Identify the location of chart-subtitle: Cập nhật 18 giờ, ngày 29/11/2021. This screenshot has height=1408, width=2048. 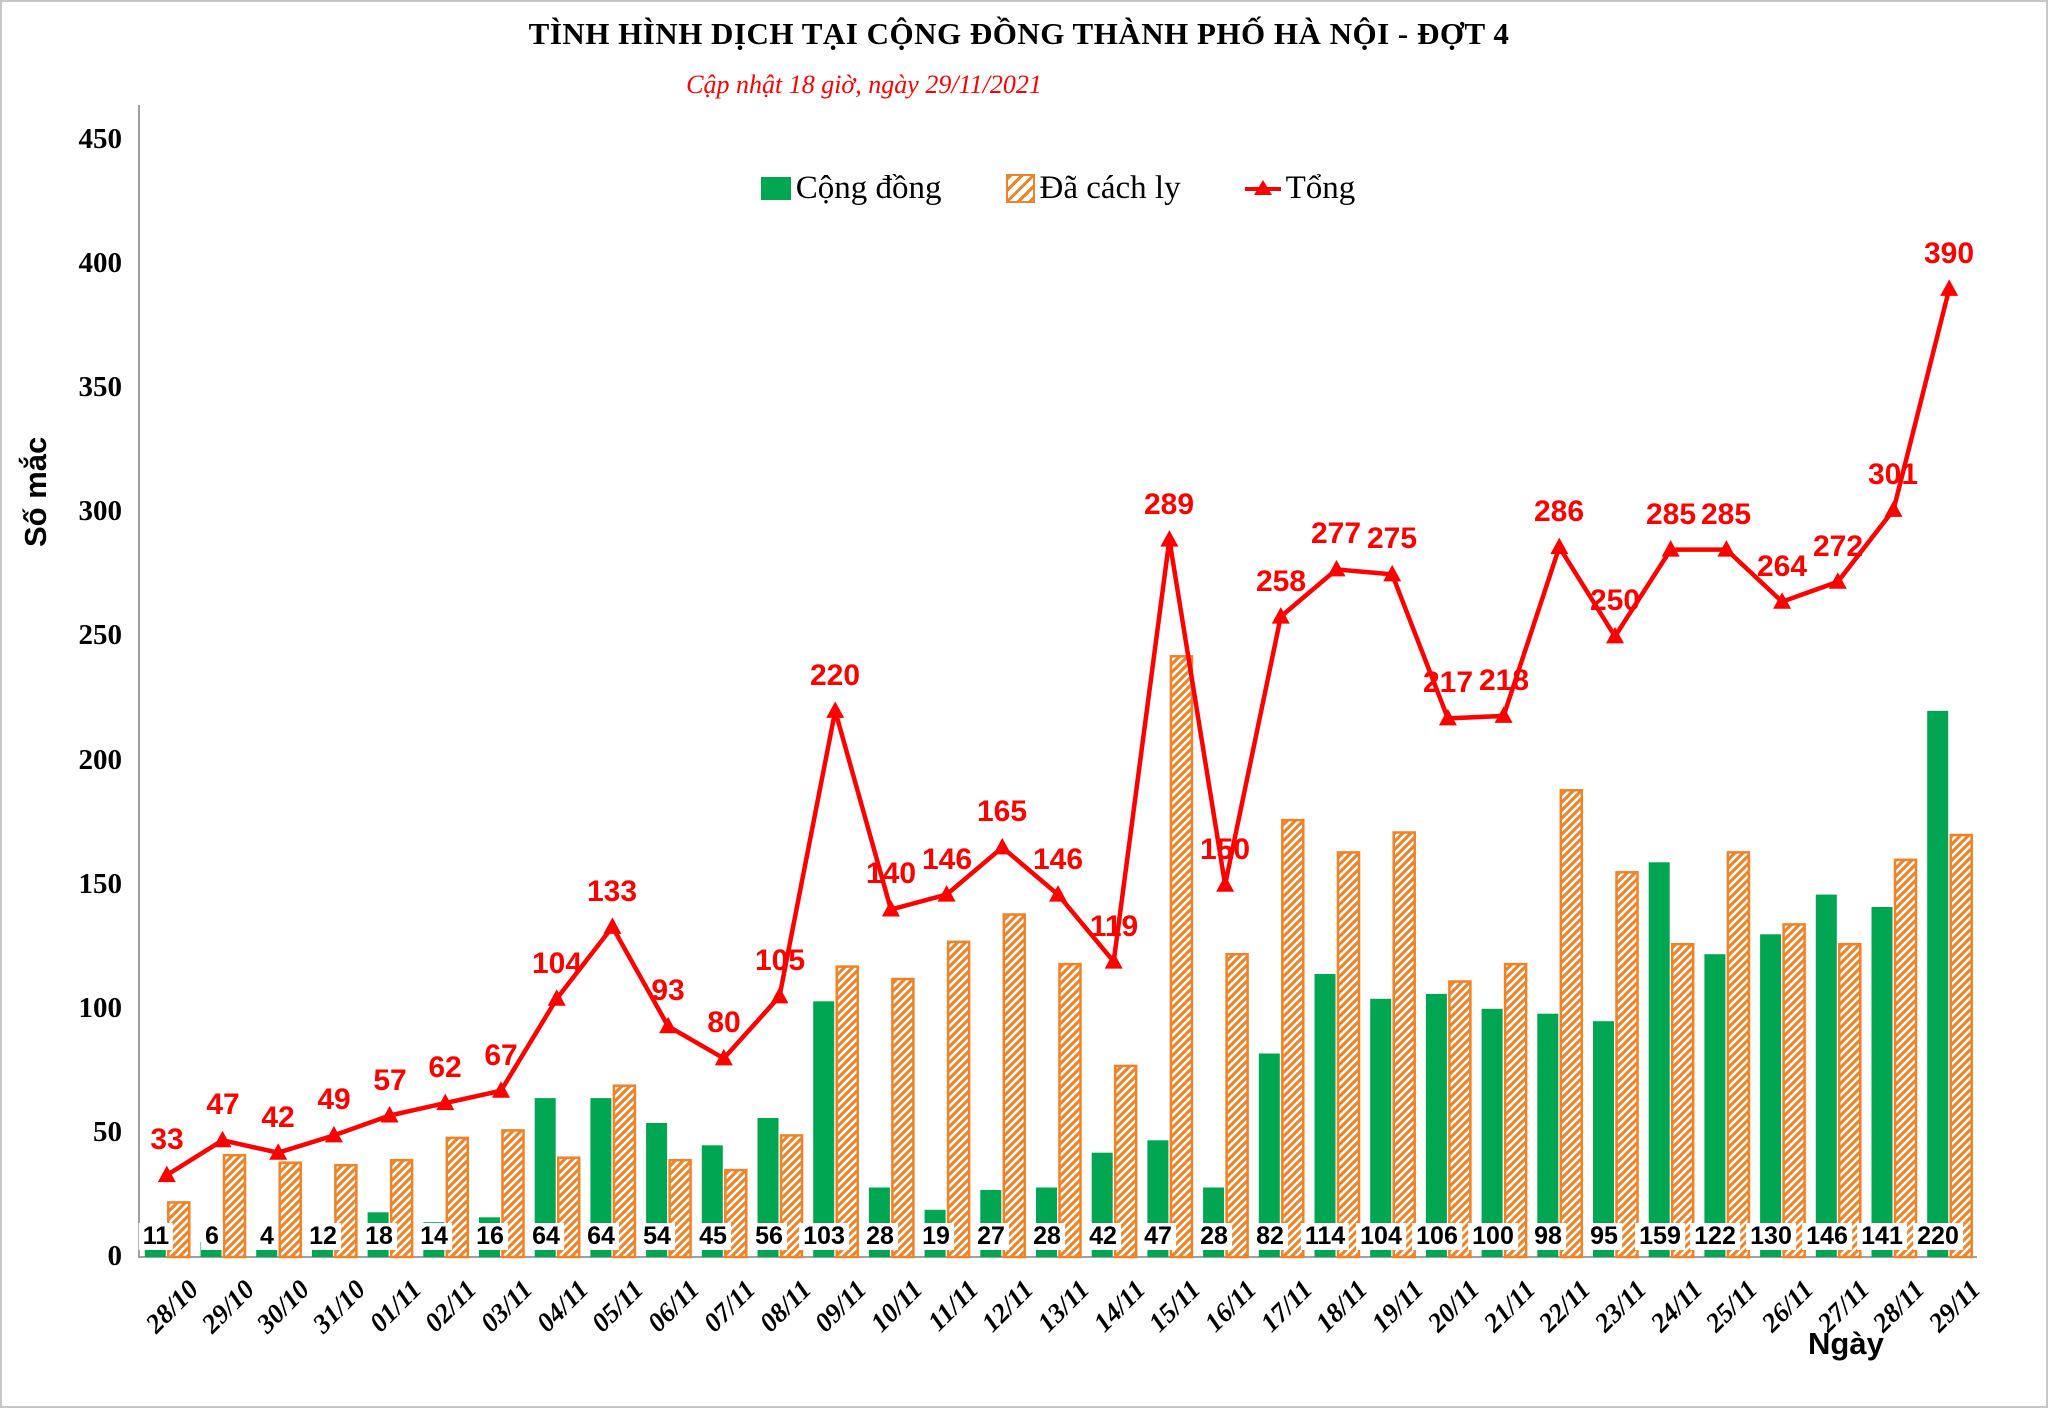
(864, 84).